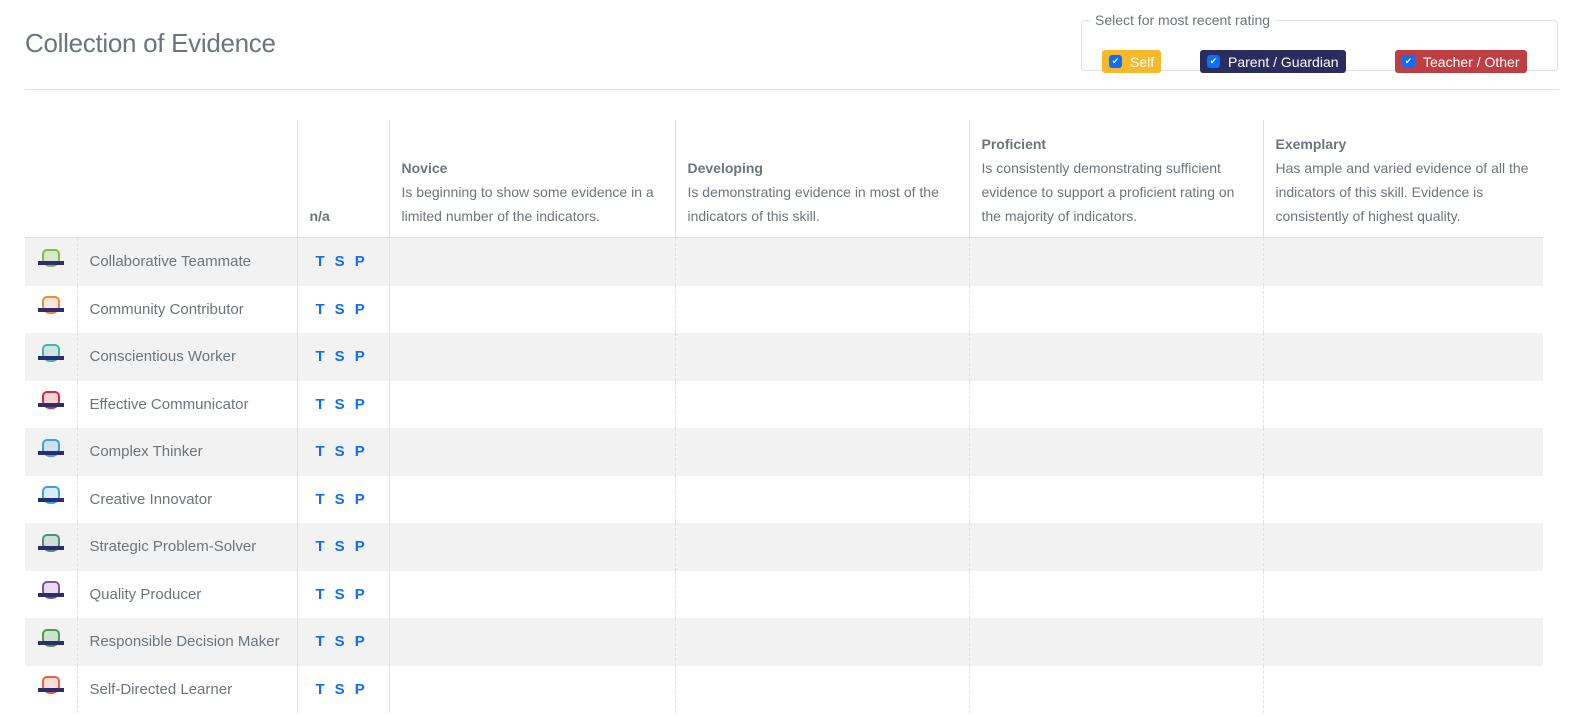  I want to click on conscientious-worker-badge-icon, so click(50, 354).